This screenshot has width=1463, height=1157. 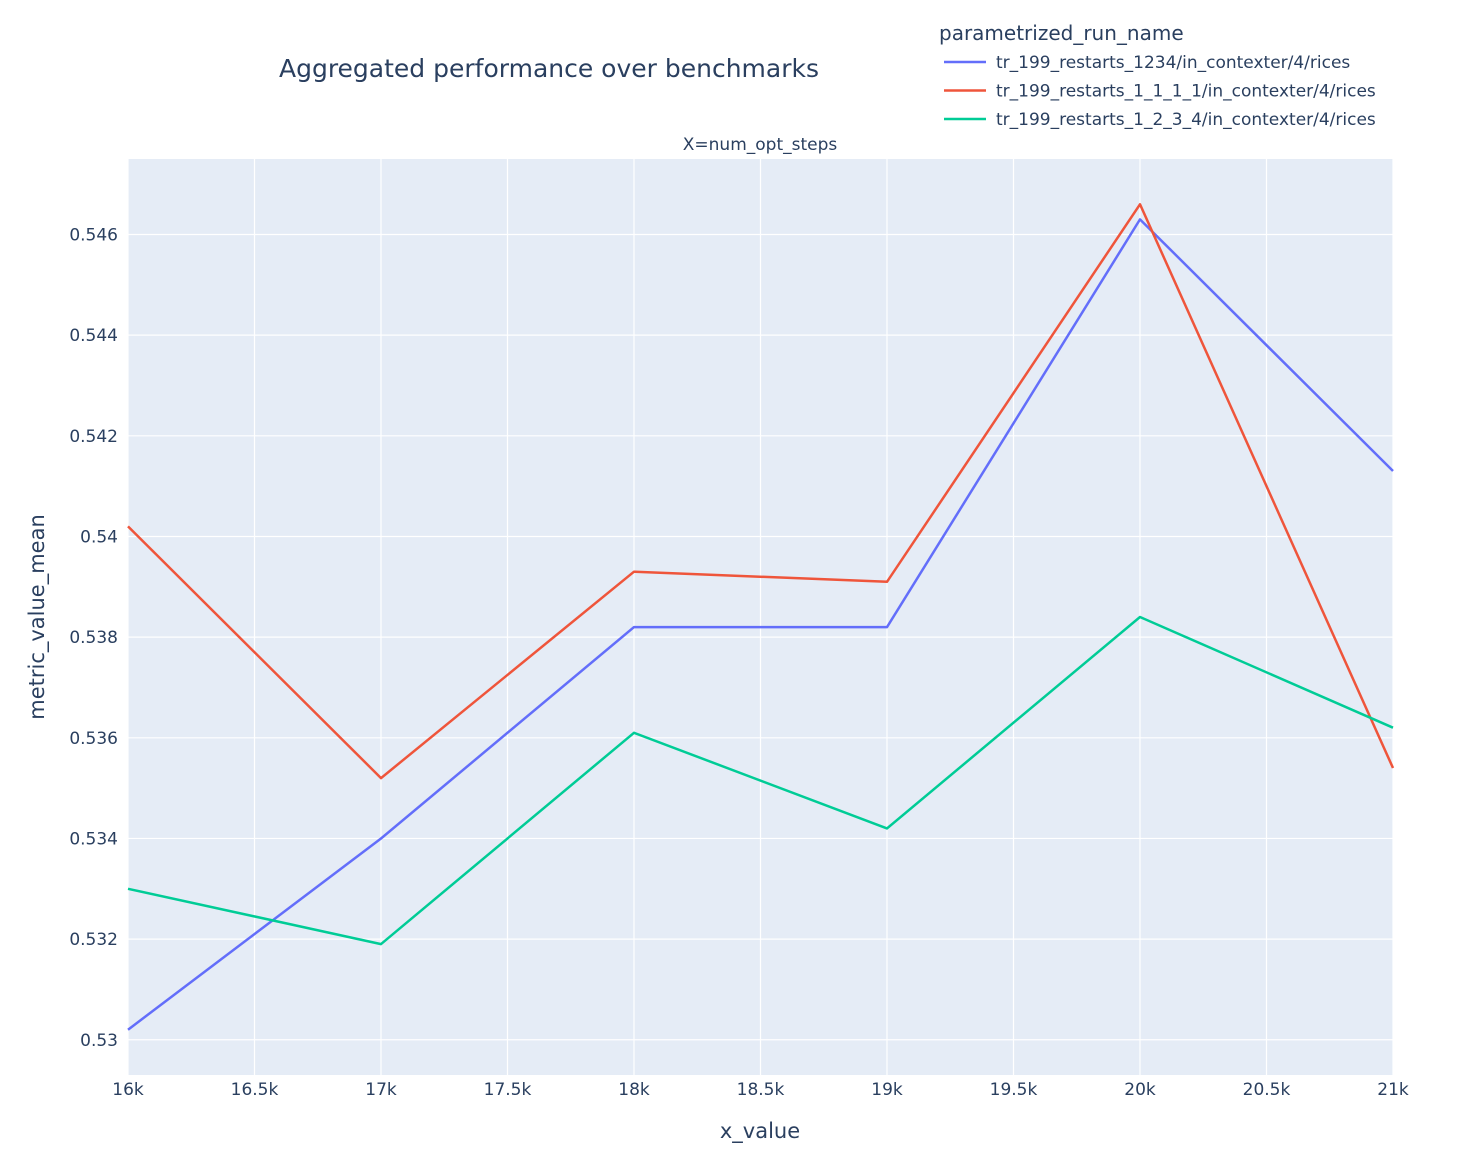 What do you see at coordinates (1014, 1090) in the screenshot?
I see `x-tick-label: 19.5k` at bounding box center [1014, 1090].